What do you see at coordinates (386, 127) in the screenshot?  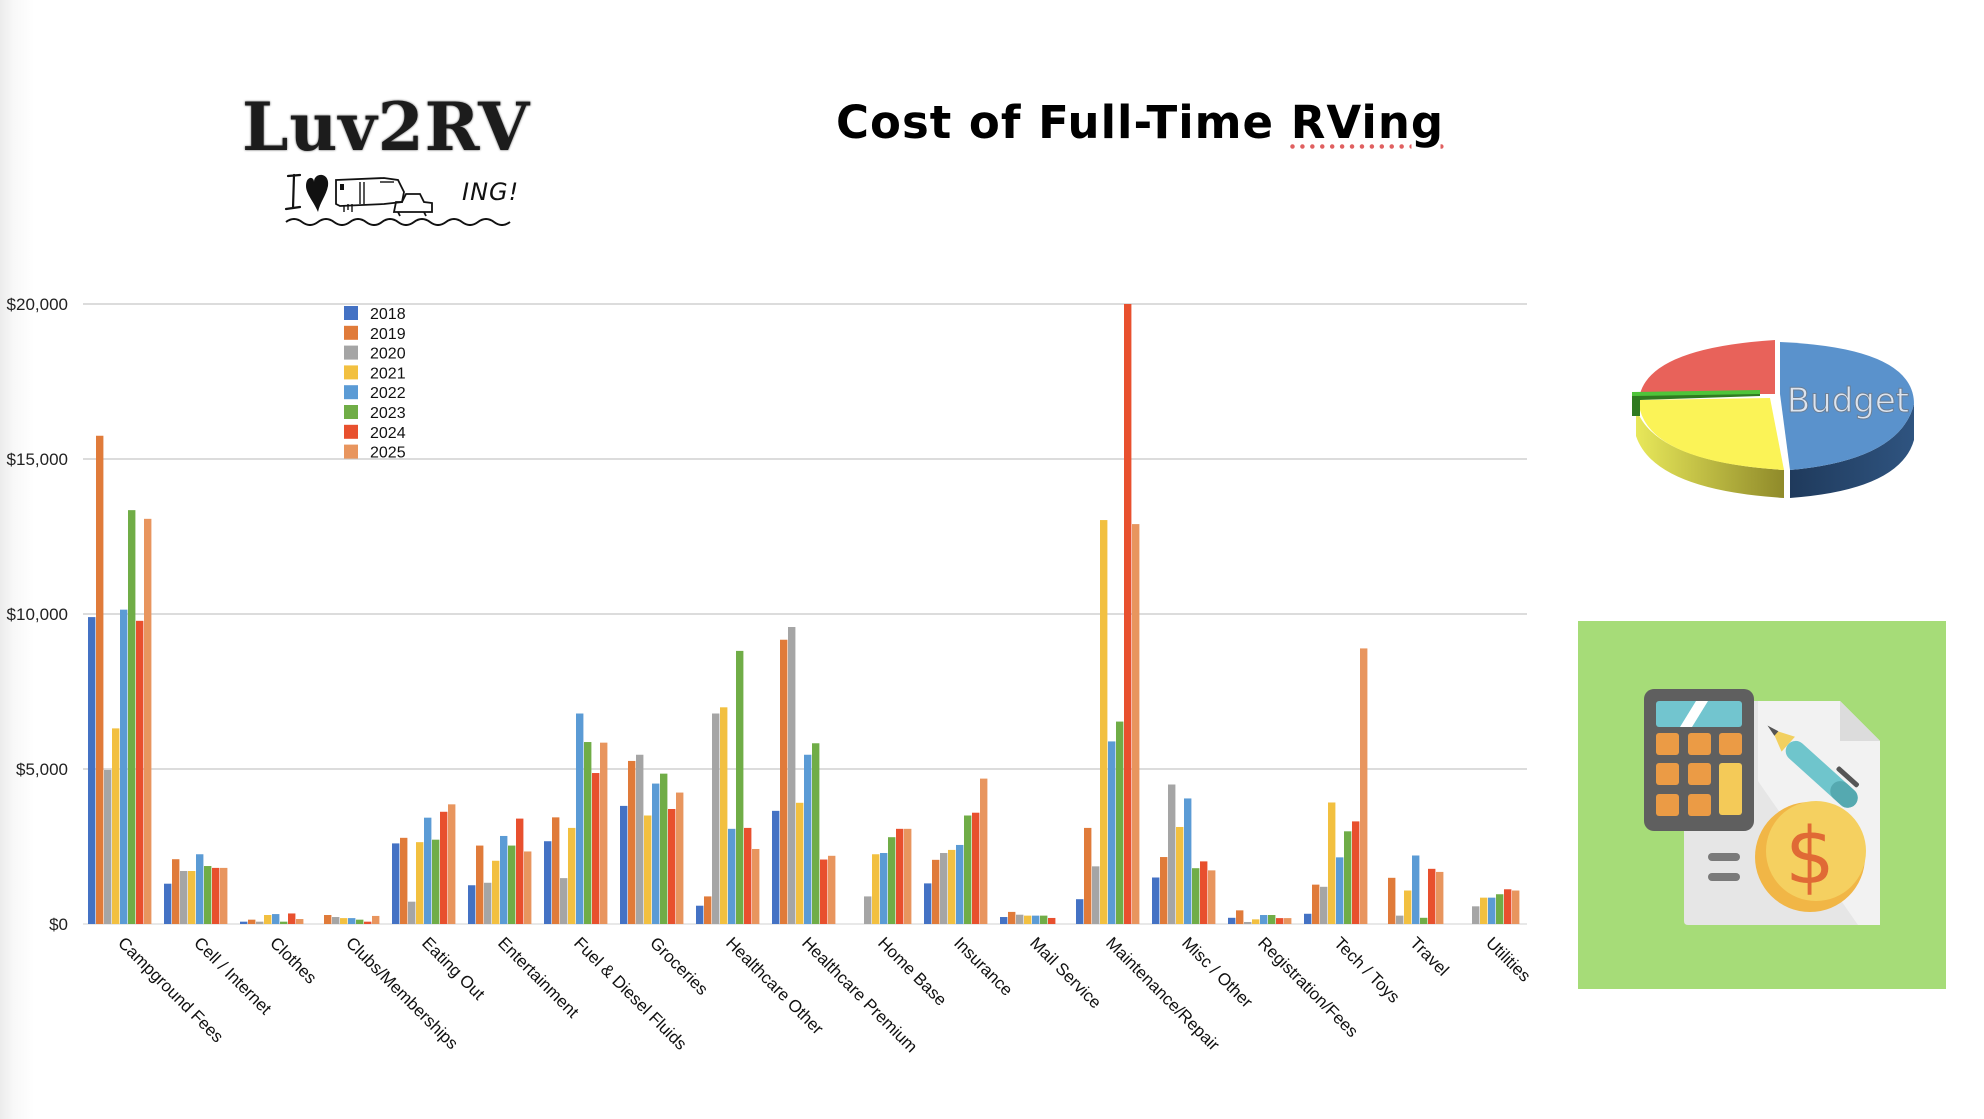 I see `logo-text: Luv2RV` at bounding box center [386, 127].